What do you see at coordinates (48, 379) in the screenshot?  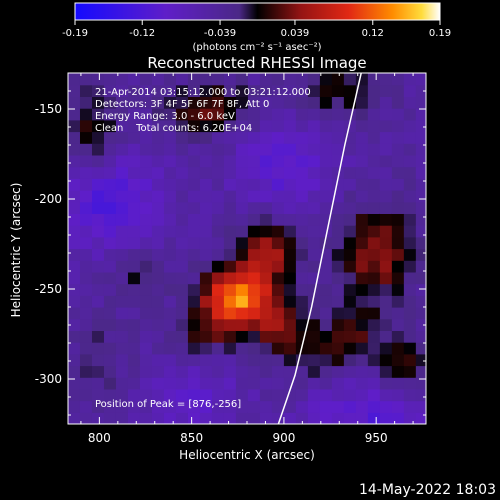 I see `y-tick-label: -300` at bounding box center [48, 379].